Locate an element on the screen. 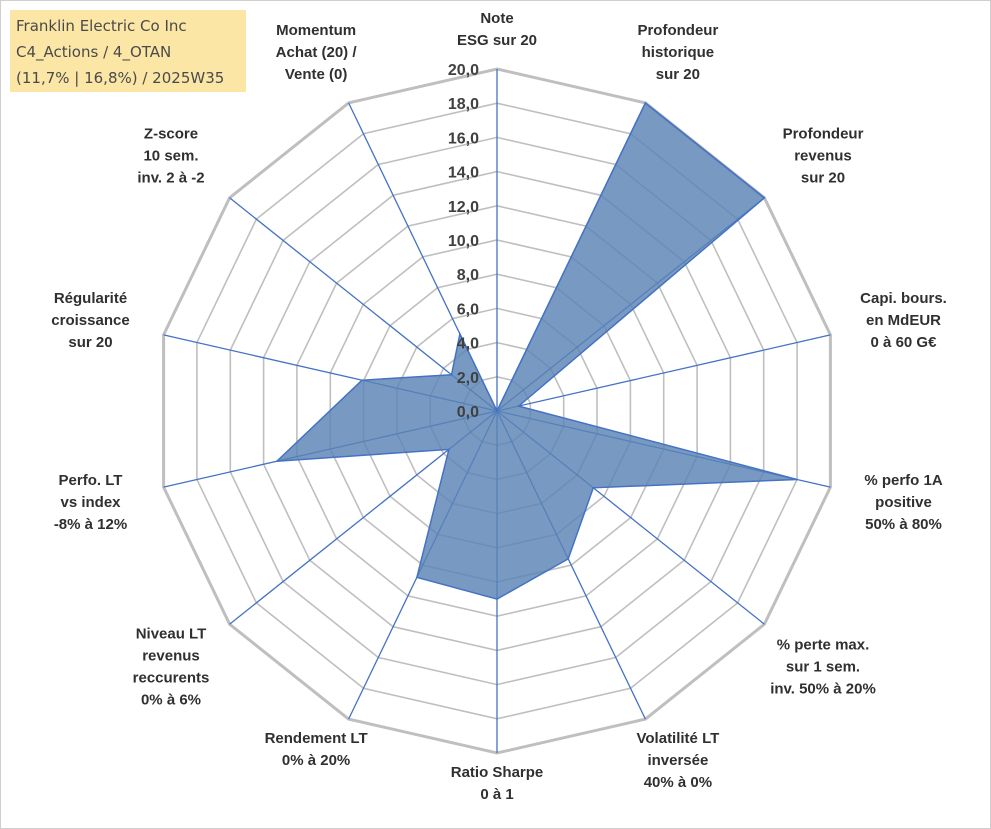 Image resolution: width=991 pixels, height=829 pixels. axis-label-line: % perte max. is located at coordinates (823, 645).